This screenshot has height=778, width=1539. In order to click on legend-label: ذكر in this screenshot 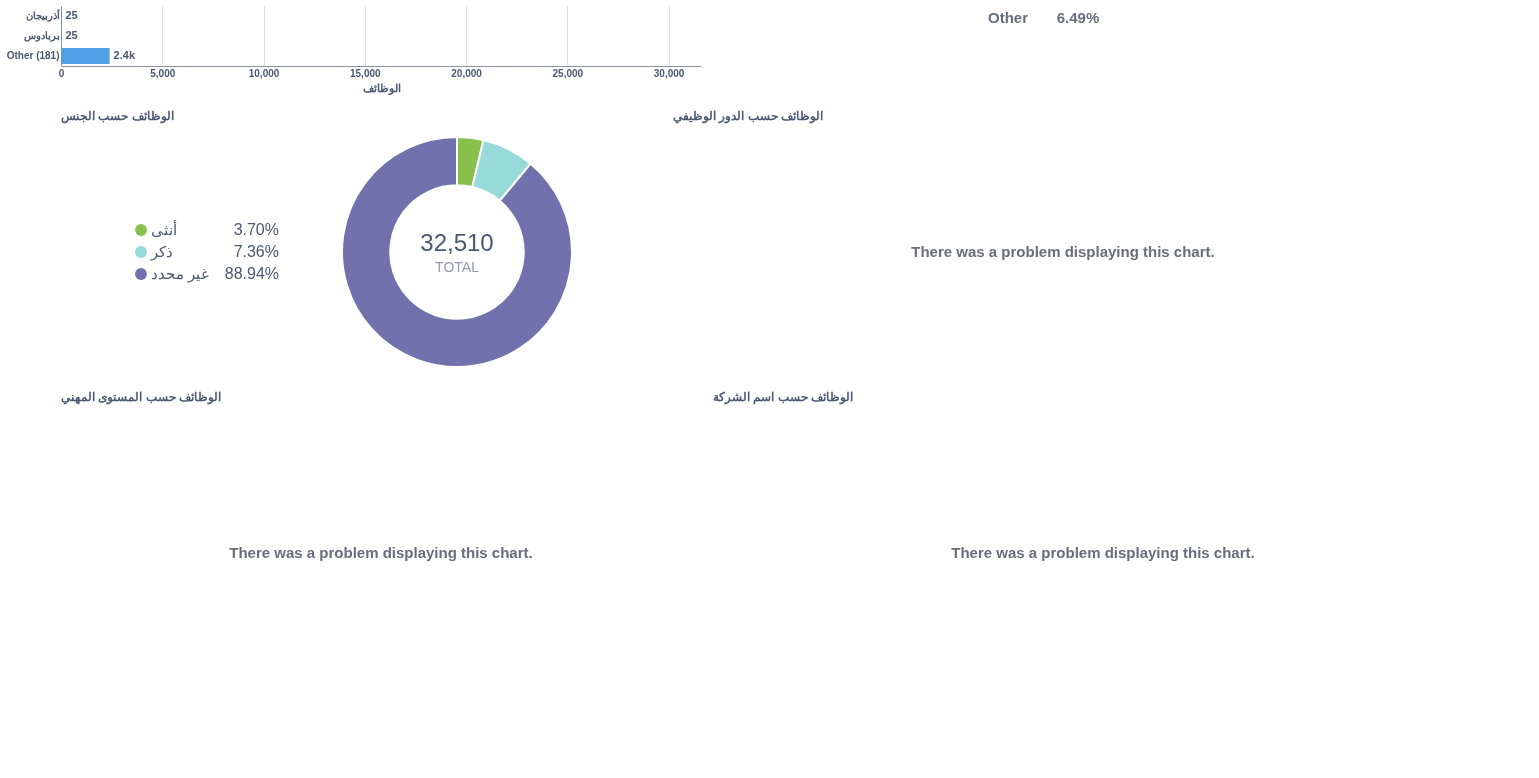, I will do `click(161, 252)`.